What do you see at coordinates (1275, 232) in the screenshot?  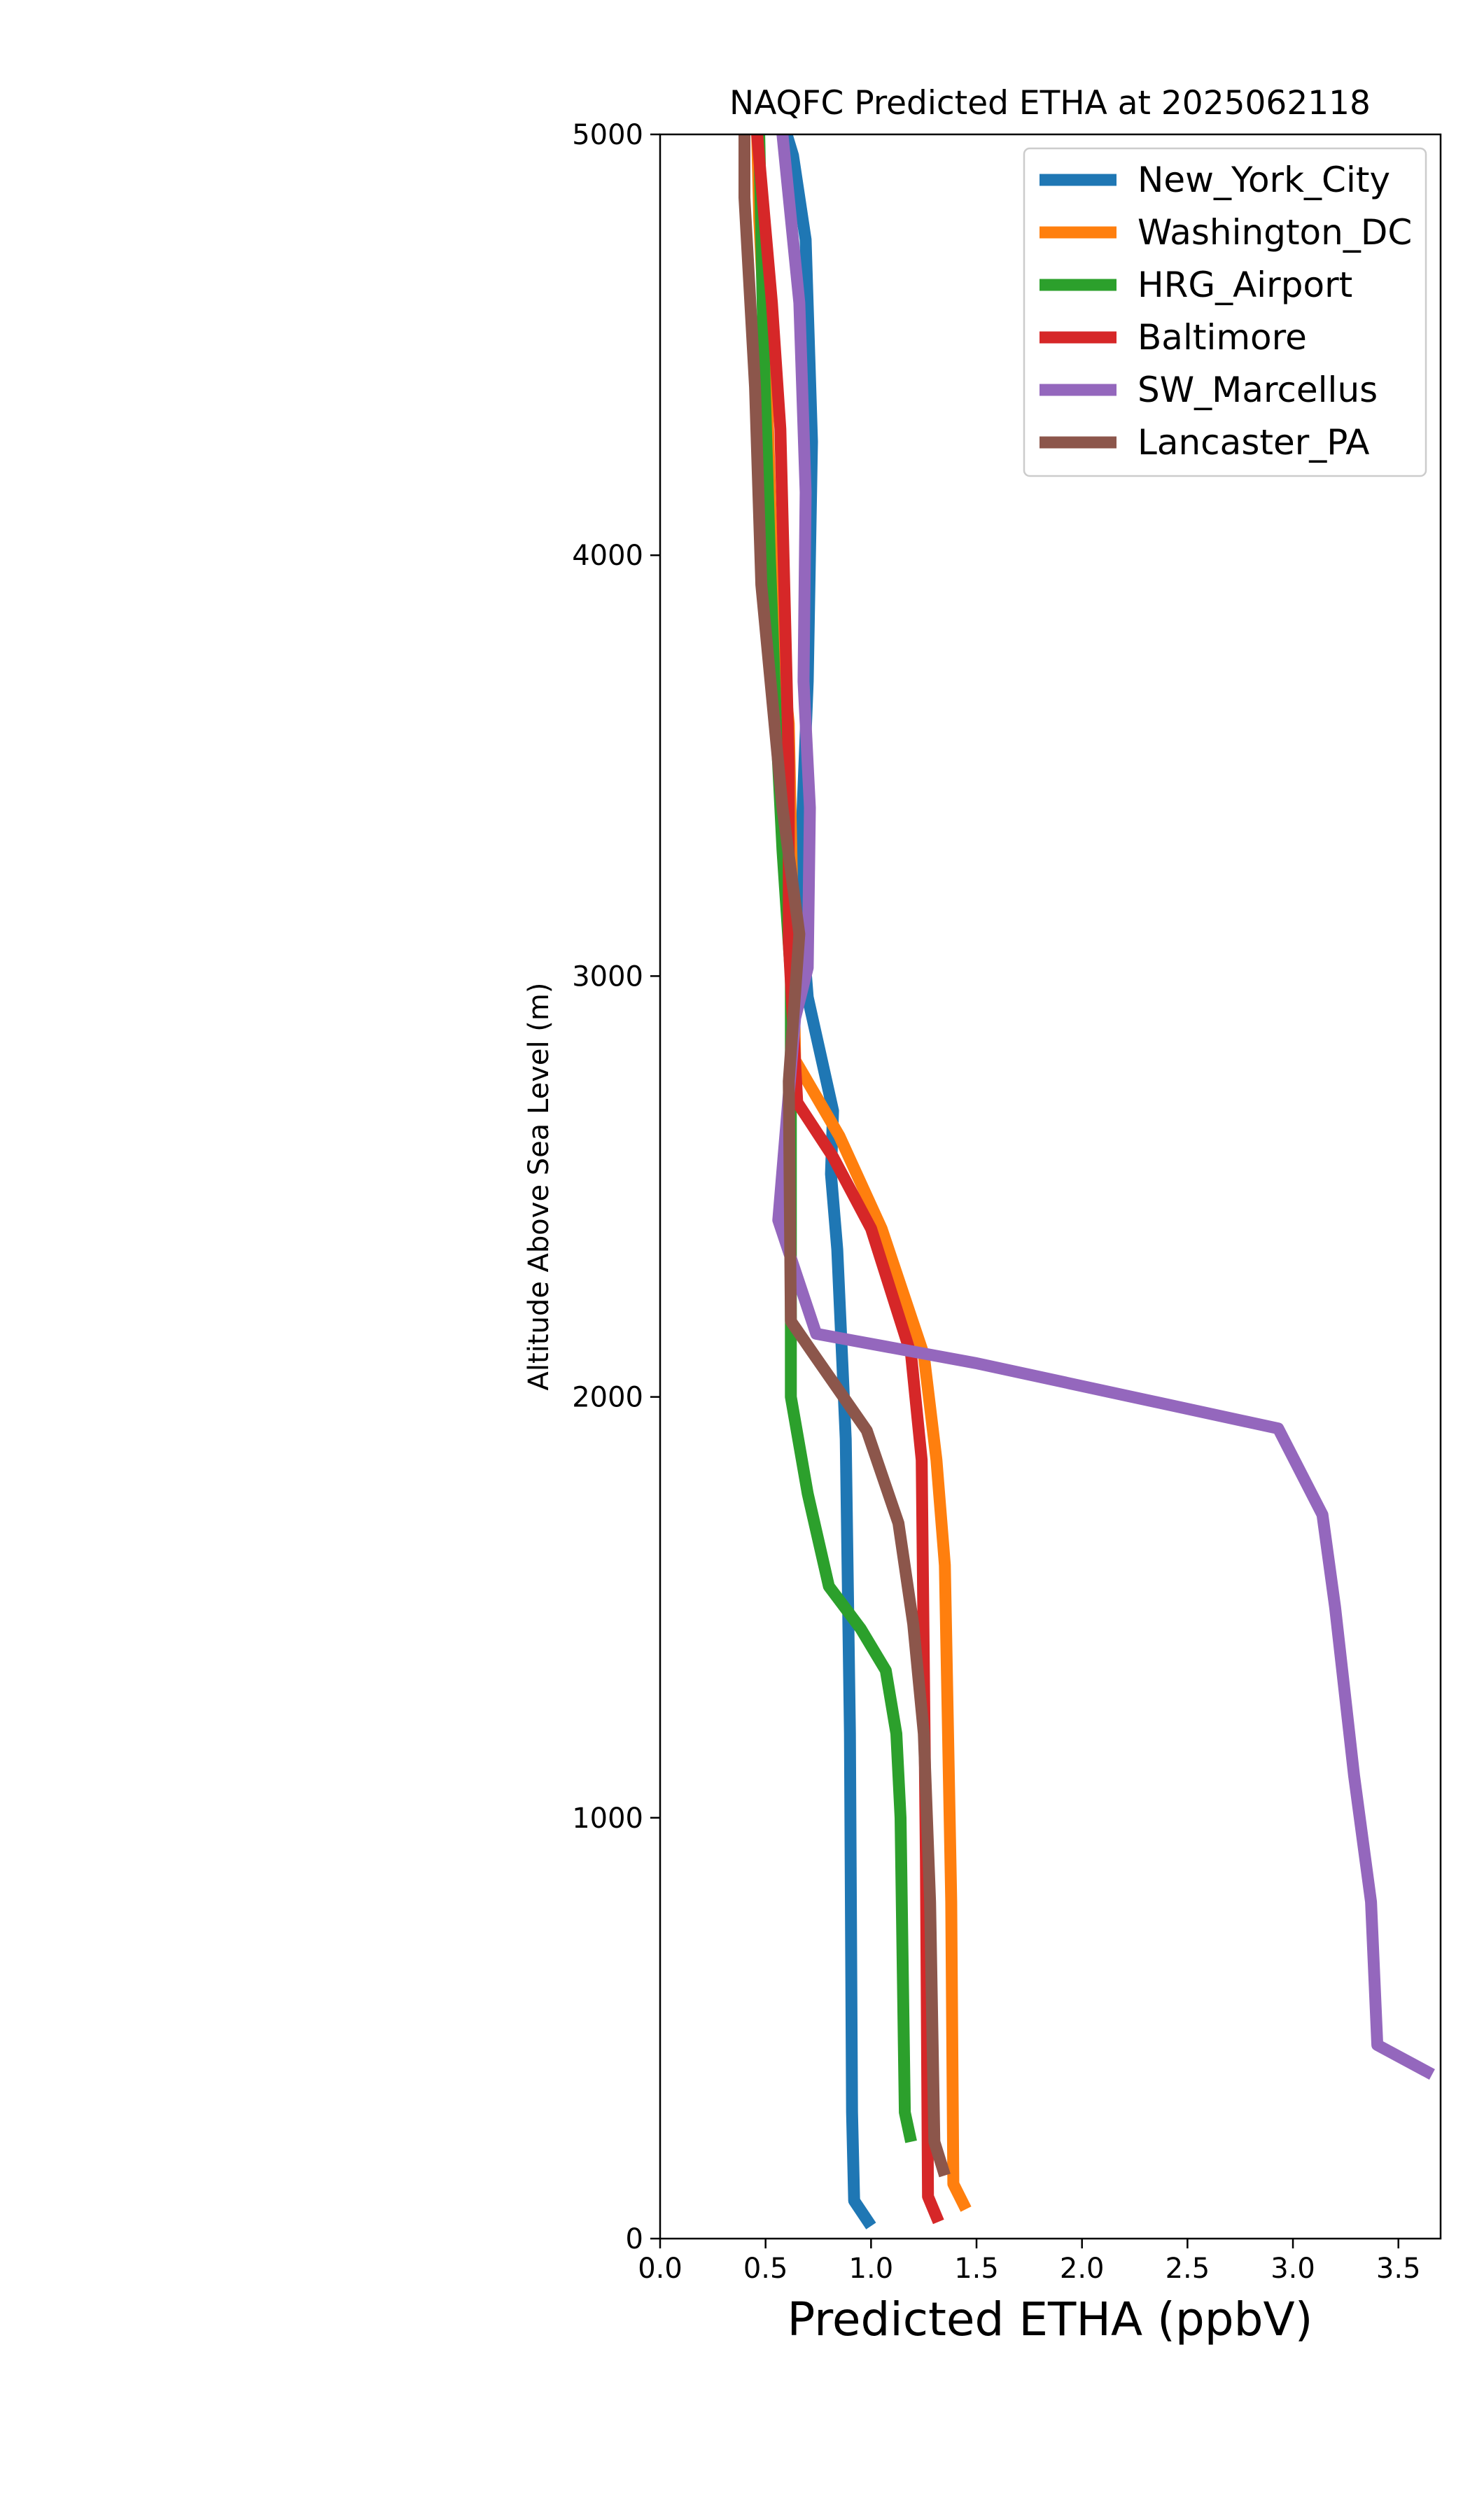 I see `legend-label: Washington_DC` at bounding box center [1275, 232].